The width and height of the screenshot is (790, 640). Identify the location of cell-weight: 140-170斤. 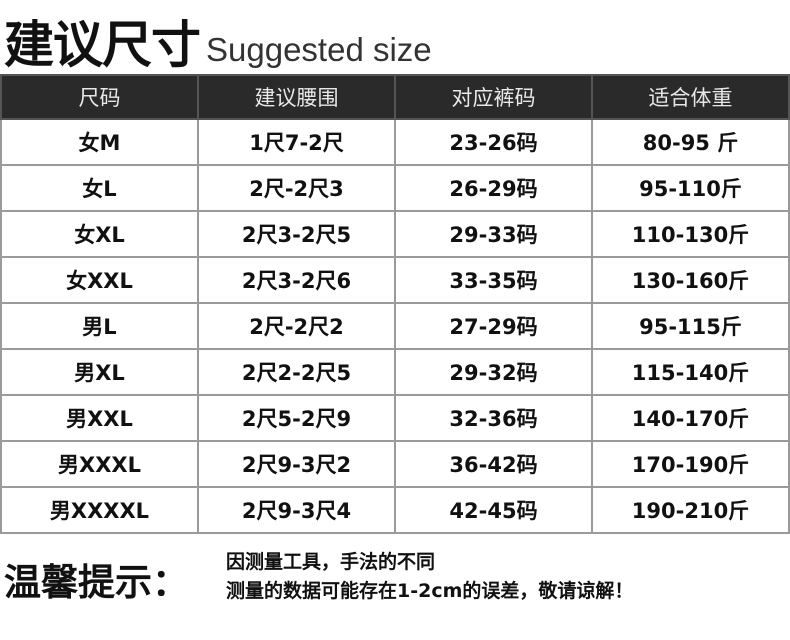
(690, 418).